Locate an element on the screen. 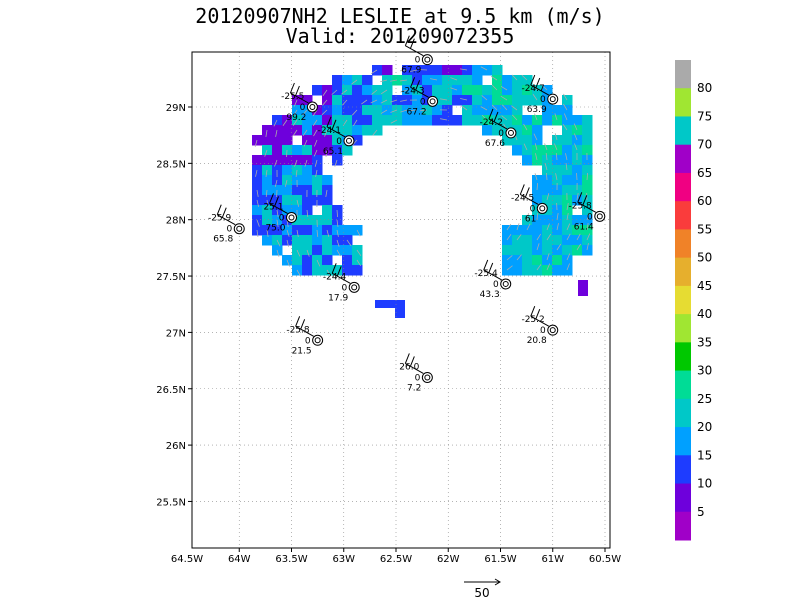  station-temp: -25.8 is located at coordinates (298, 330).